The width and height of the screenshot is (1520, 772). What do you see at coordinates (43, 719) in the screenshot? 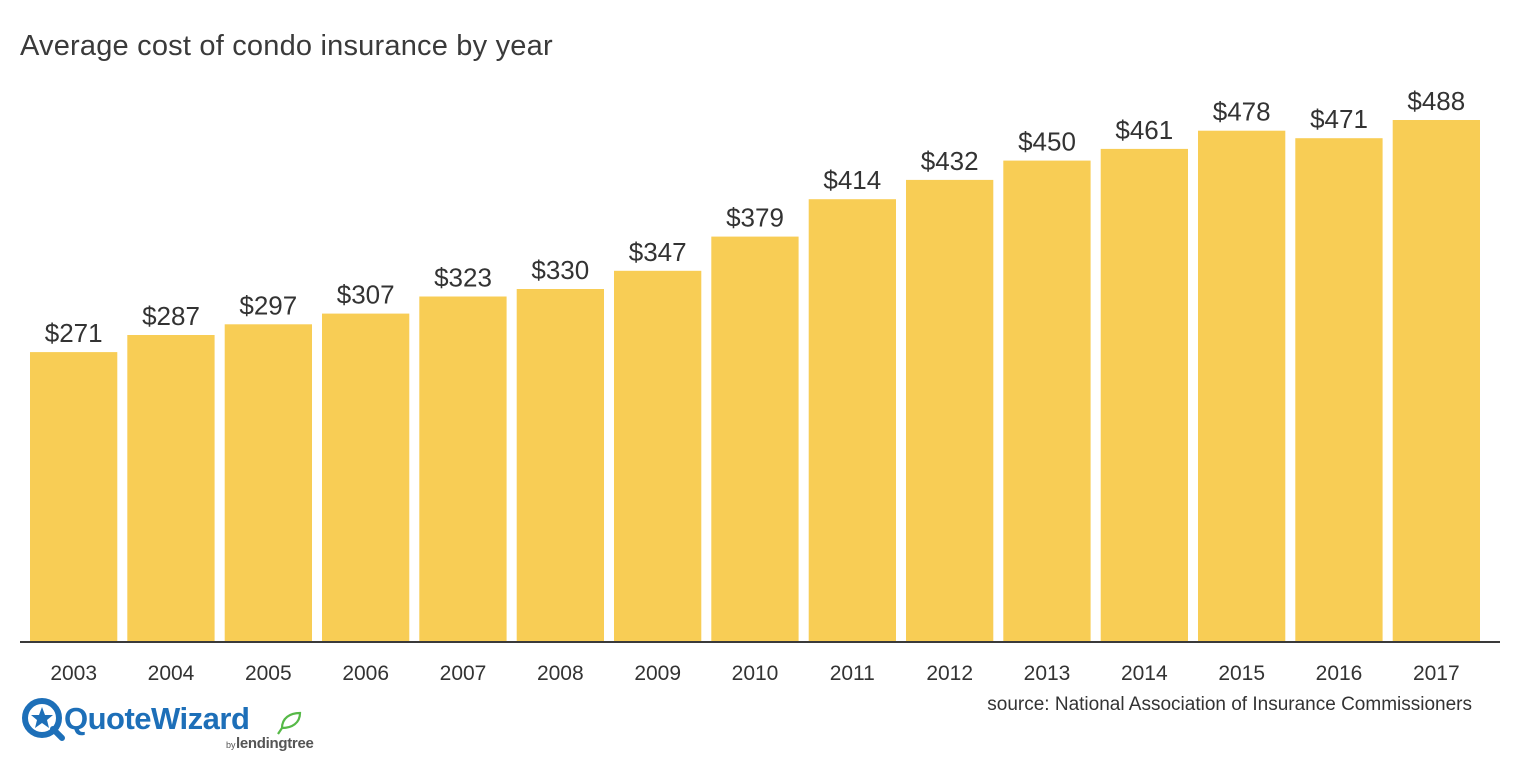
I see `quotewizard-star-icon` at bounding box center [43, 719].